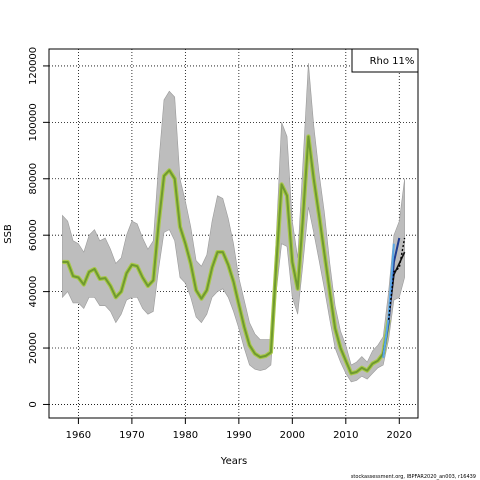  Describe the element at coordinates (33, 404) in the screenshot. I see `y-tick-label: 0` at that location.